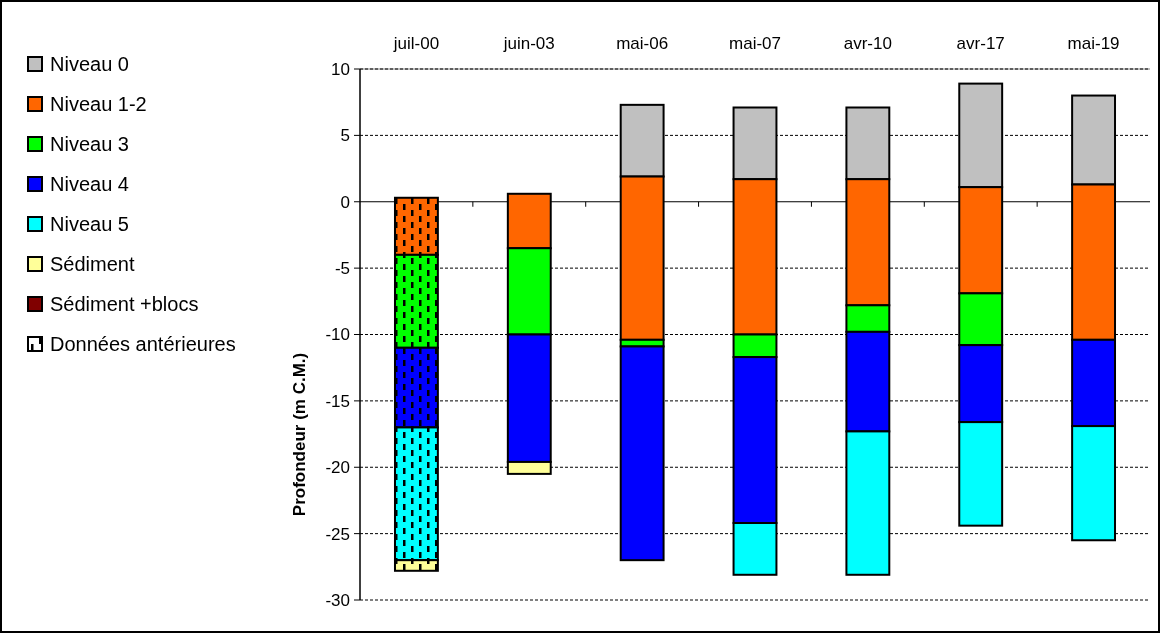 The image size is (1160, 633). Describe the element at coordinates (755, 43) in the screenshot. I see `x-tick-label: mai-07` at that location.